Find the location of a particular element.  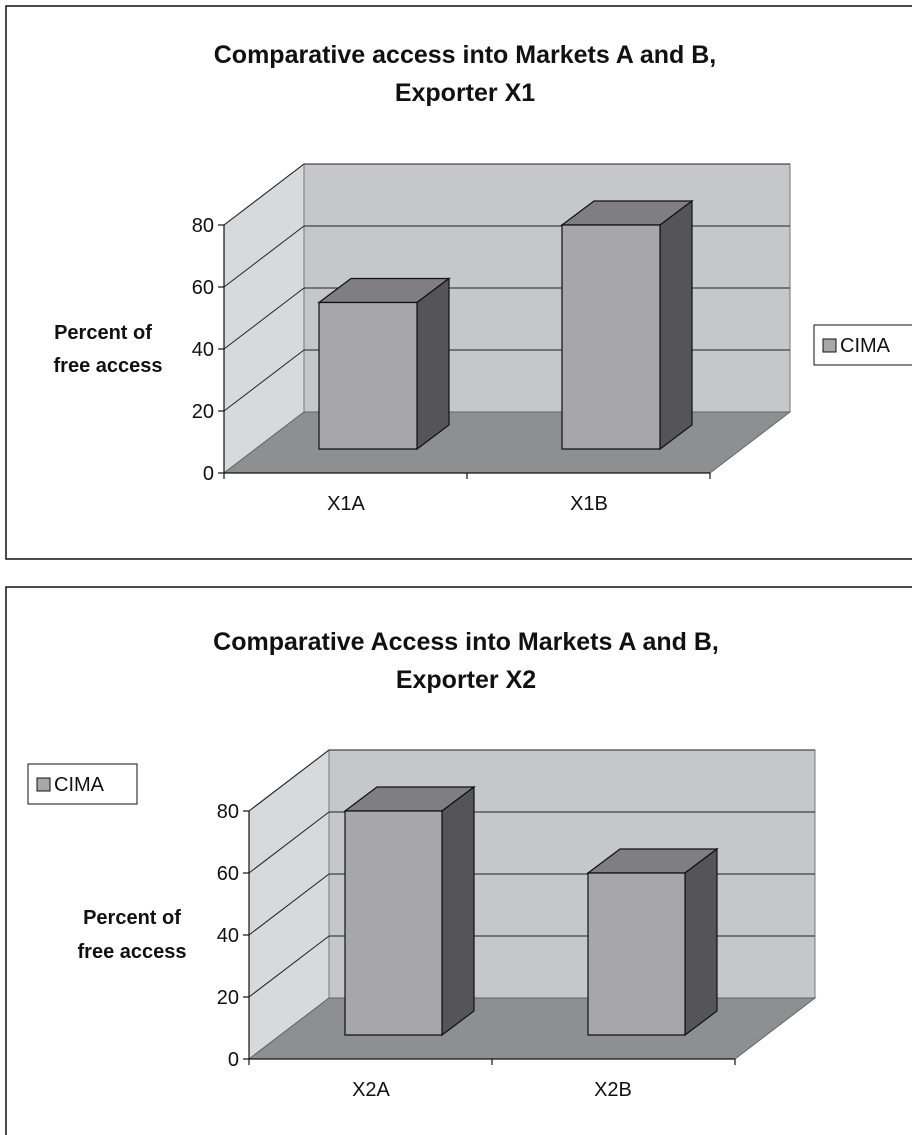

chart-2-y-axis-label-line-2: free access is located at coordinates (132, 952).